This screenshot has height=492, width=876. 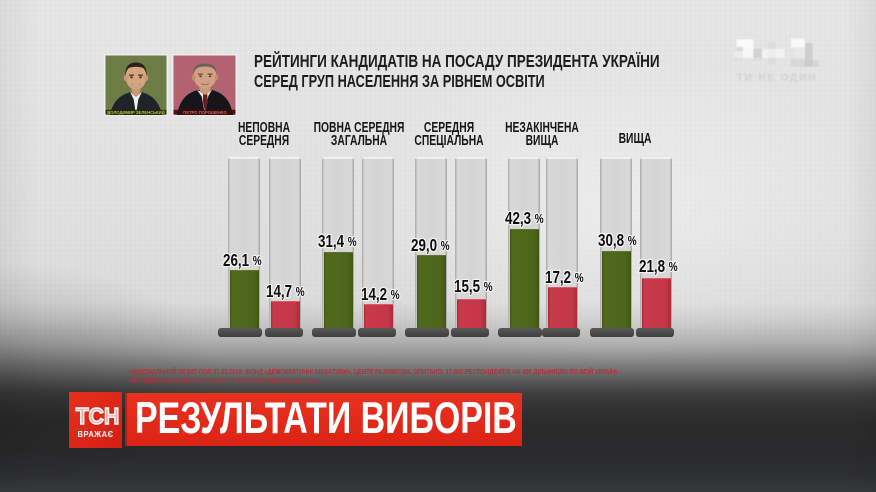 I want to click on svg-text: ТИ НЕ ОДИН, so click(x=777, y=78).